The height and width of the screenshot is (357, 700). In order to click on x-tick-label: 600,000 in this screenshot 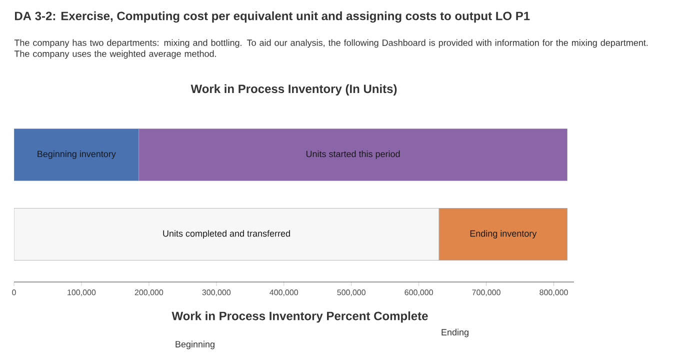, I will do `click(418, 293)`.